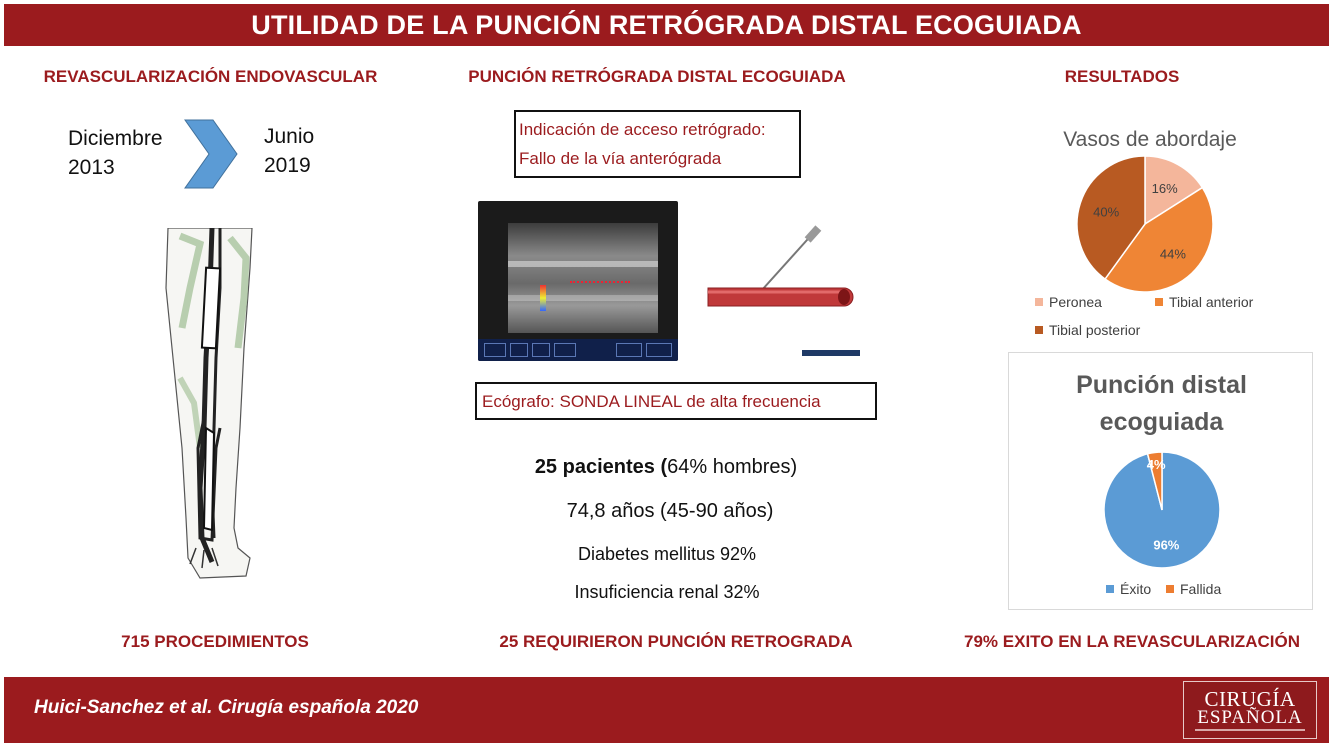  What do you see at coordinates (518, 401) in the screenshot?
I see `echo-label: Ecógrafo:` at bounding box center [518, 401].